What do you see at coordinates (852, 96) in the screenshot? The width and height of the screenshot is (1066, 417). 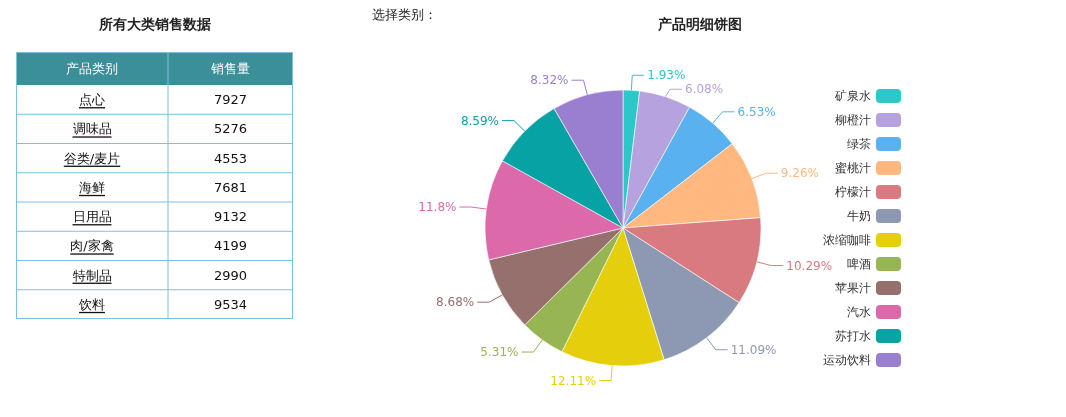 I see `legend-label: 矿泉水` at bounding box center [852, 96].